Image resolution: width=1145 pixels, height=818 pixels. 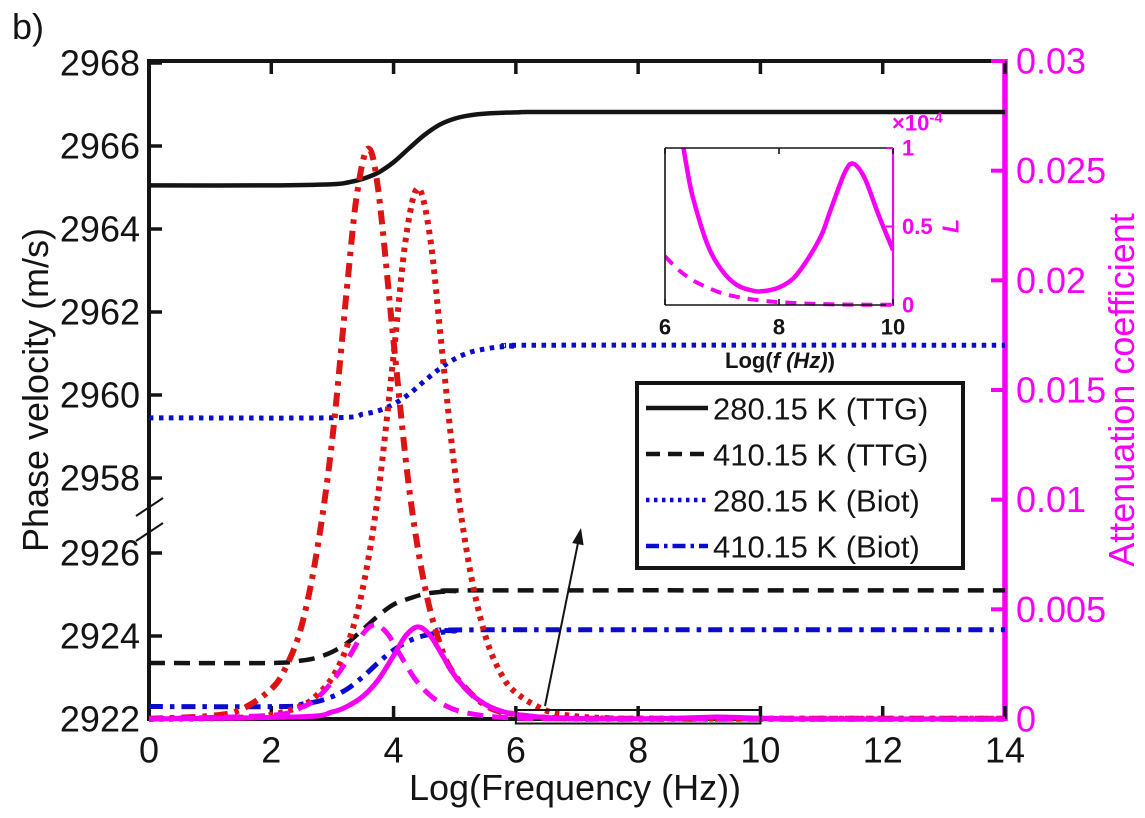 What do you see at coordinates (578, 537) in the screenshot?
I see `annotation-arrow-head` at bounding box center [578, 537].